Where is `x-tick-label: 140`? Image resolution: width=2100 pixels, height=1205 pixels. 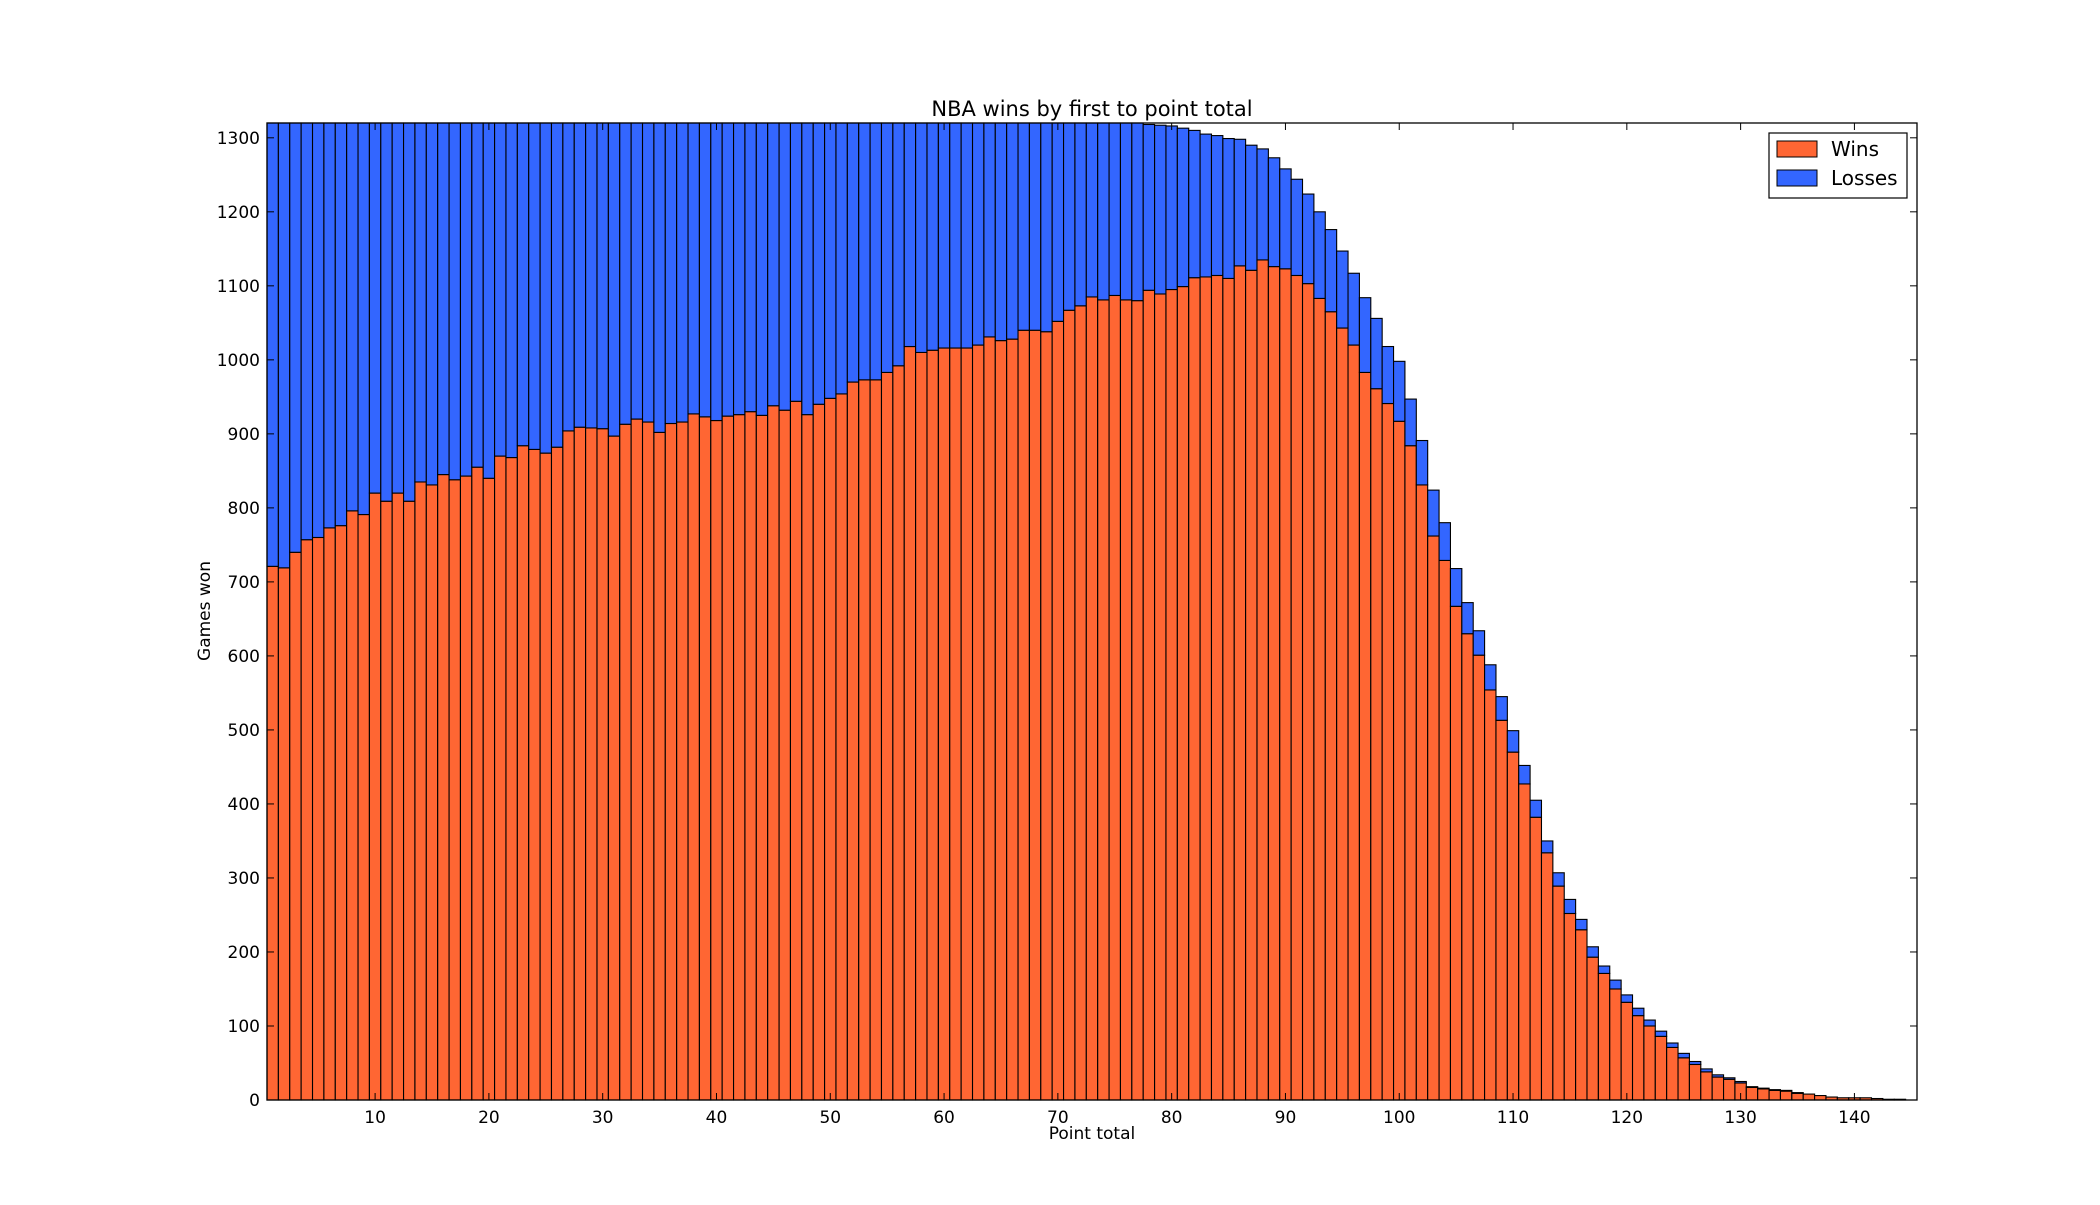
x-tick-label: 140 is located at coordinates (1854, 1118).